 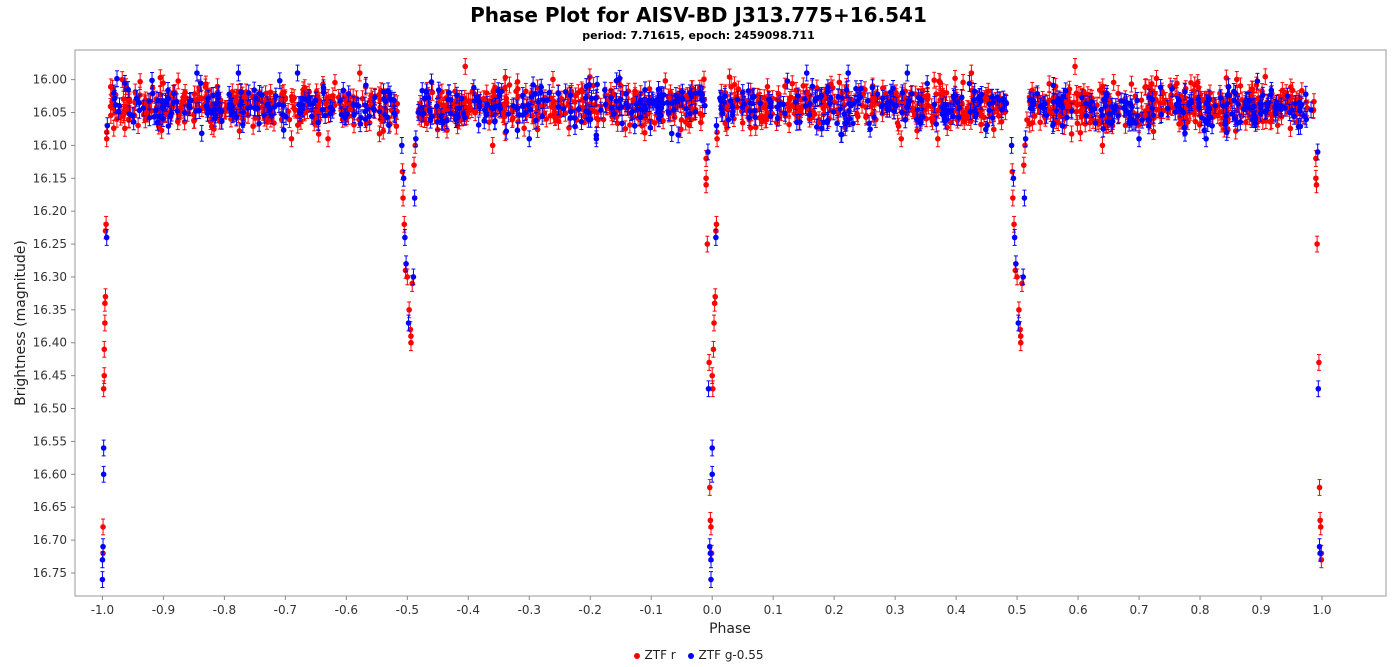 I want to click on x-tick-label: 1.0, so click(x=1321, y=610).